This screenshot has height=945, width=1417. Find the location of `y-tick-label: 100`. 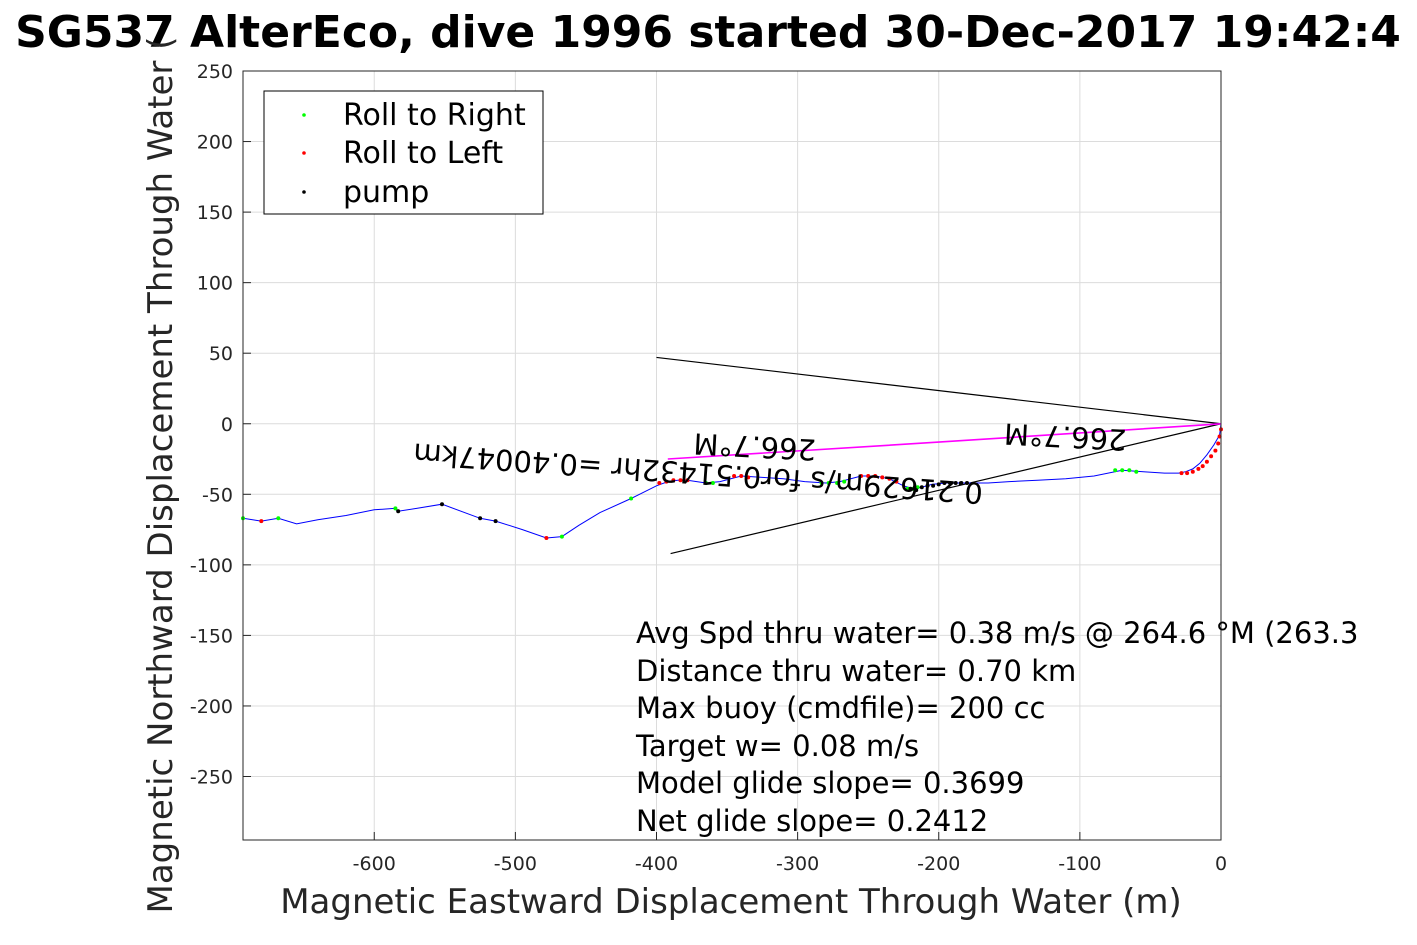

y-tick-label: 100 is located at coordinates (215, 284).